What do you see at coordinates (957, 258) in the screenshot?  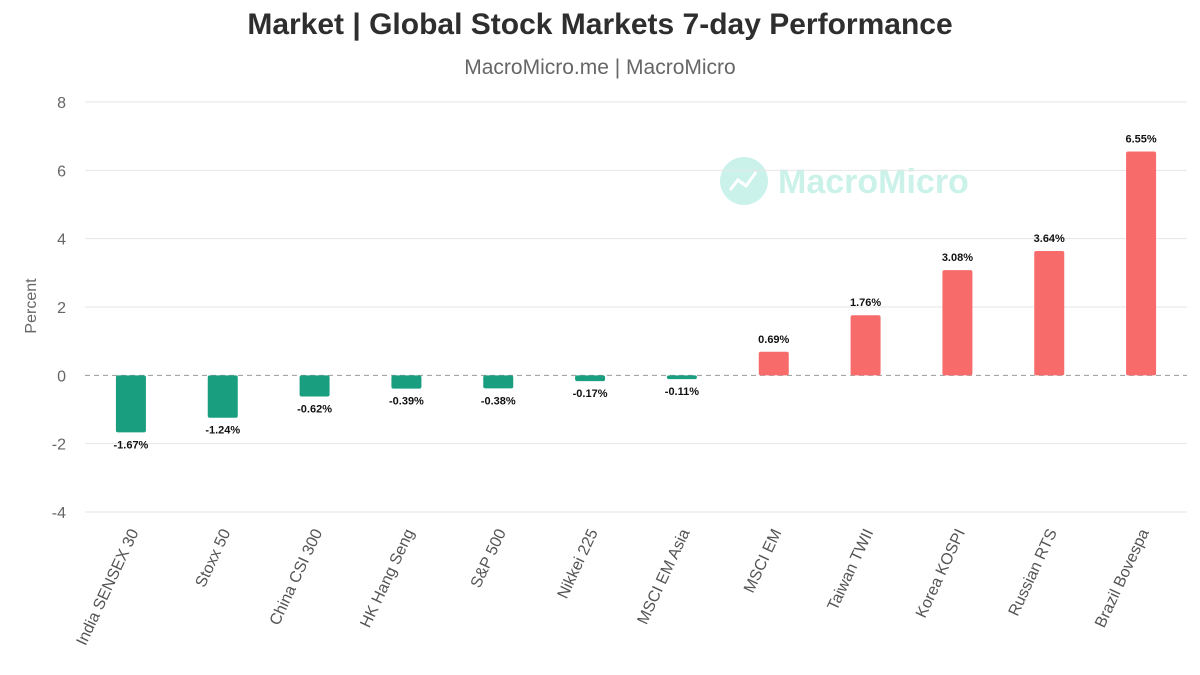 I see `data-label: 3.08%` at bounding box center [957, 258].